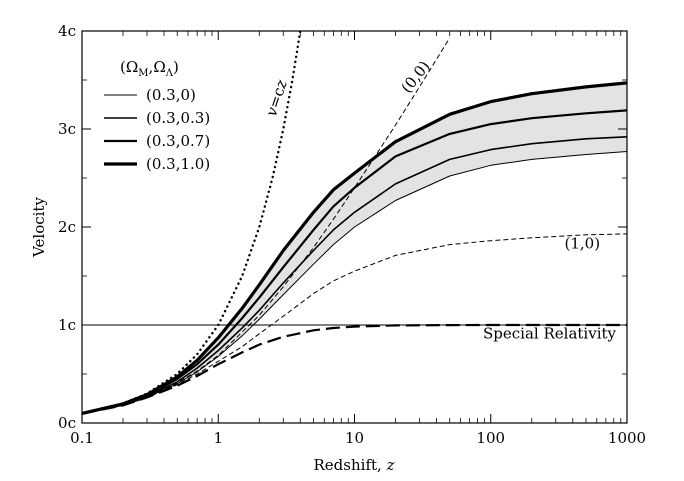  Describe the element at coordinates (354, 438) in the screenshot. I see `x-tick-label: 10` at that location.